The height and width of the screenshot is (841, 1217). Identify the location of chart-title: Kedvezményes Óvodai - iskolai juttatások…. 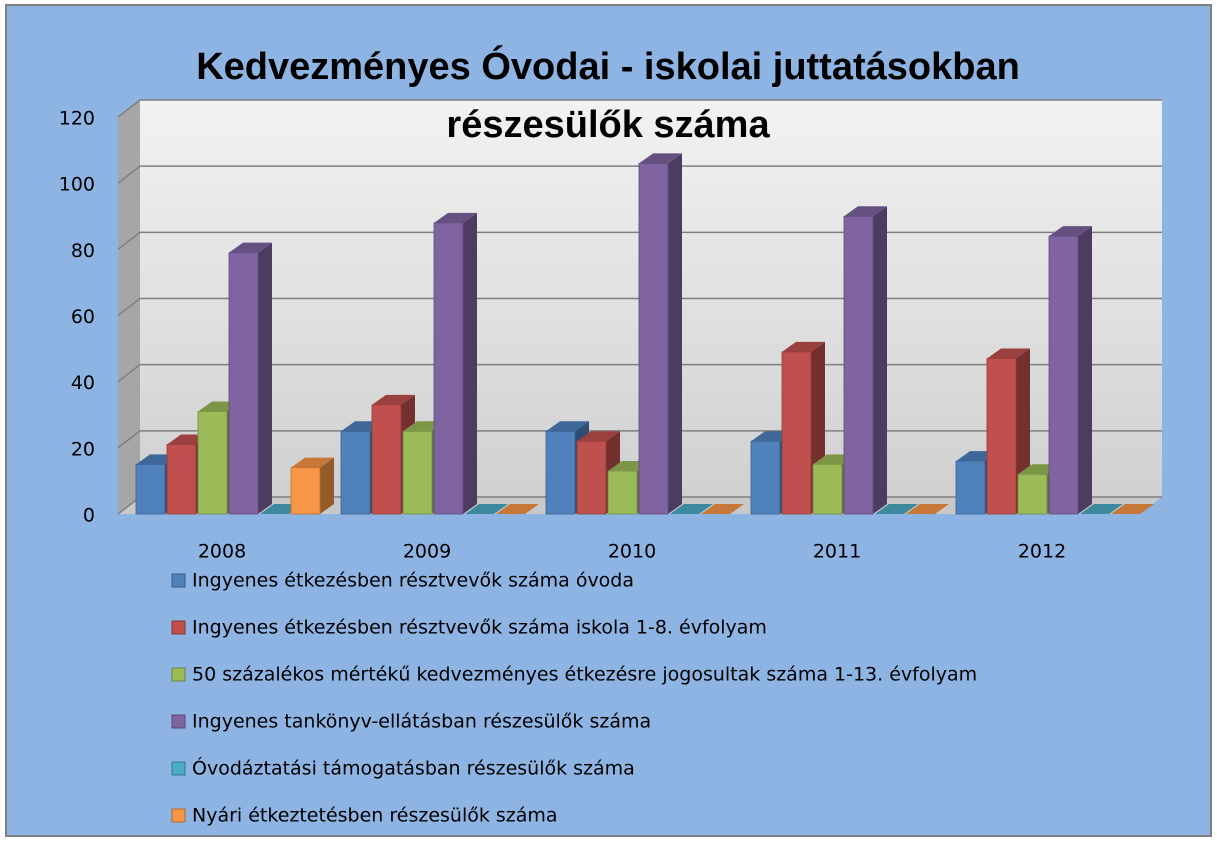
(608, 96).